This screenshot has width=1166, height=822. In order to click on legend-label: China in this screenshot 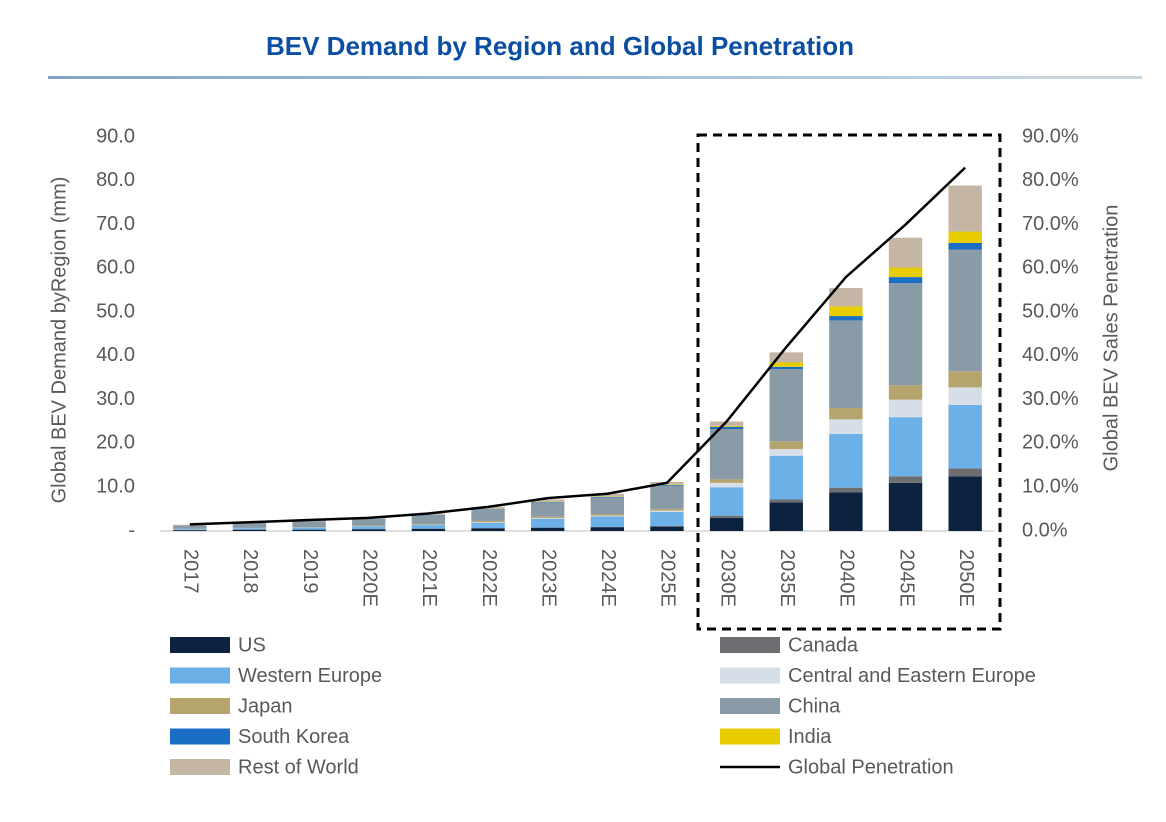, I will do `click(814, 706)`.